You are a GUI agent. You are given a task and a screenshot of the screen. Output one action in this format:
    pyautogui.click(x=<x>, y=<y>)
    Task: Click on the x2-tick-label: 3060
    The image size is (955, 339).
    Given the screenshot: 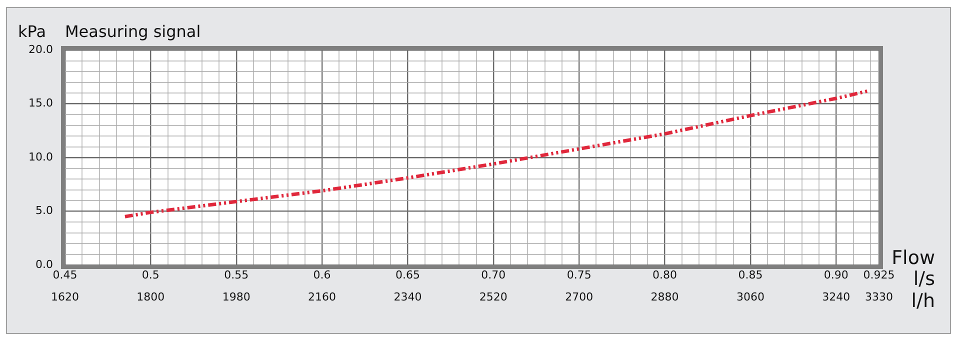 What is the action you would take?
    pyautogui.click(x=750, y=297)
    